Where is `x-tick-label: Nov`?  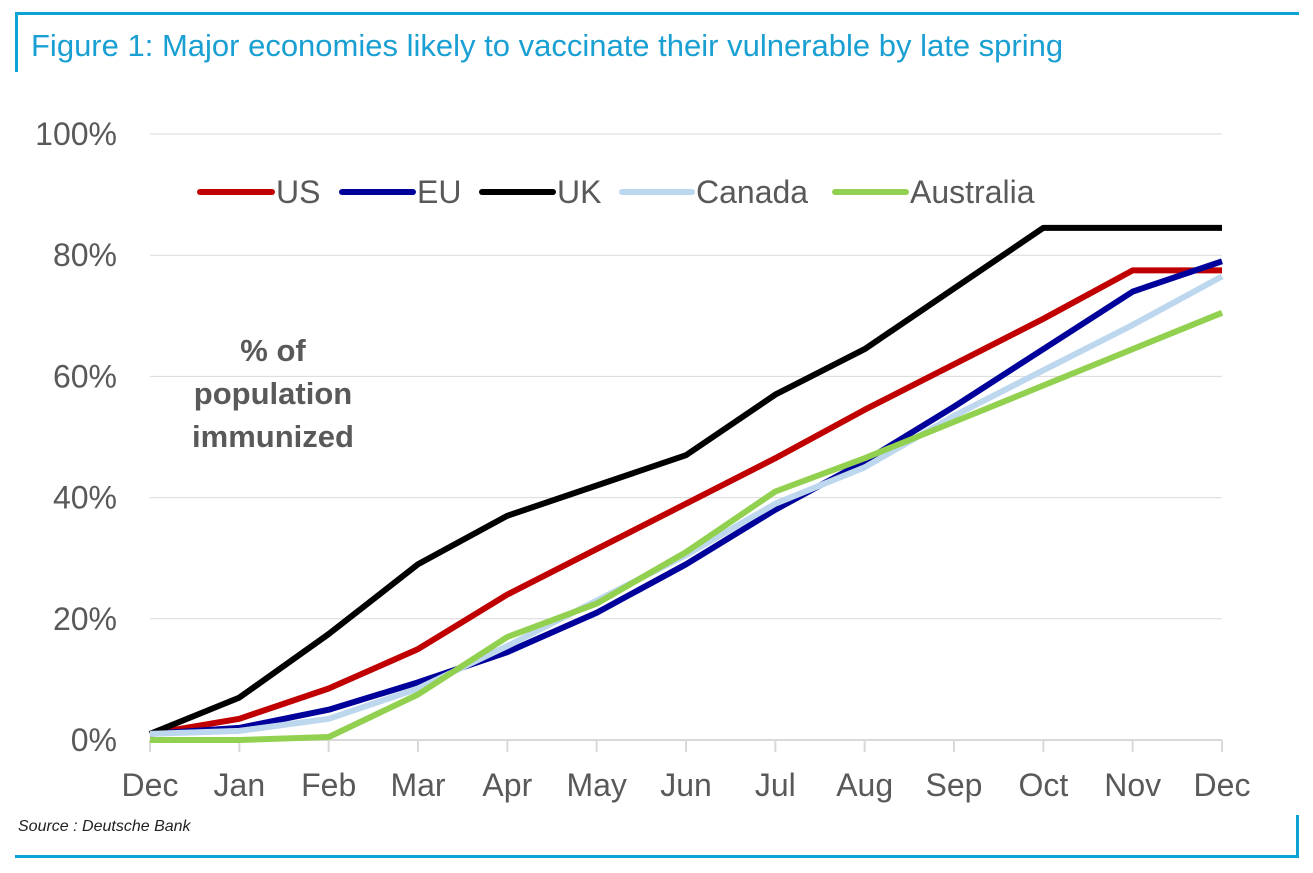 x-tick-label: Nov is located at coordinates (1132, 785).